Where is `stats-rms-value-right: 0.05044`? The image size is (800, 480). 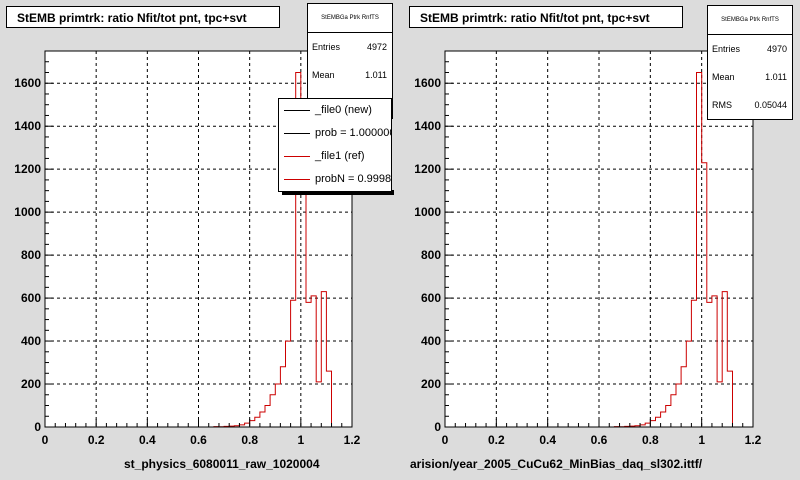
stats-rms-value-right: 0.05044 is located at coordinates (770, 105).